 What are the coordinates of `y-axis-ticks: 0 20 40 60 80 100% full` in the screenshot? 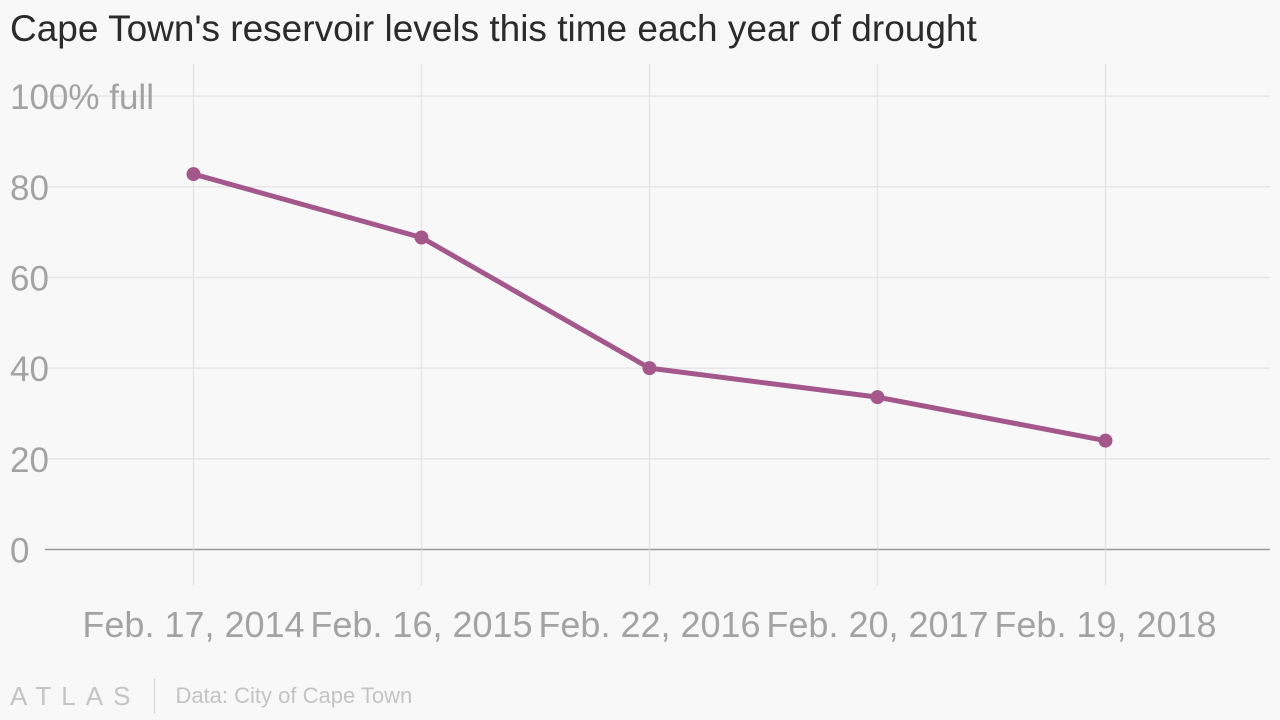 It's located at (82, 324).